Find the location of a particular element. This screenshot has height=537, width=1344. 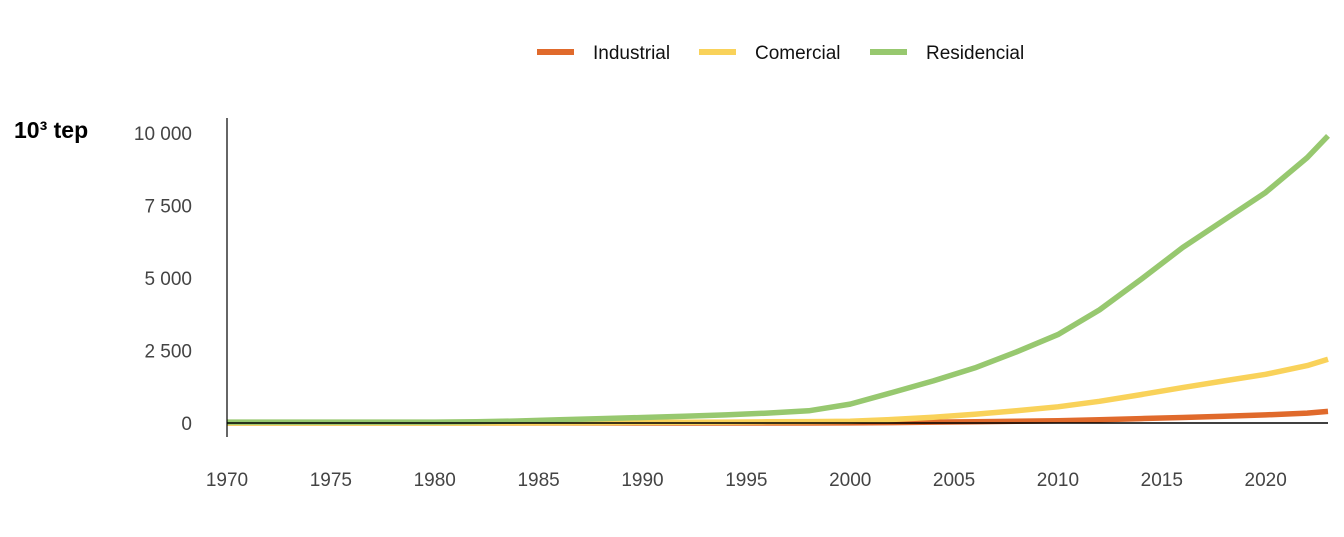

y-tick-labels: 0 2 500 5 000 7 500 10 000 is located at coordinates (163, 279).